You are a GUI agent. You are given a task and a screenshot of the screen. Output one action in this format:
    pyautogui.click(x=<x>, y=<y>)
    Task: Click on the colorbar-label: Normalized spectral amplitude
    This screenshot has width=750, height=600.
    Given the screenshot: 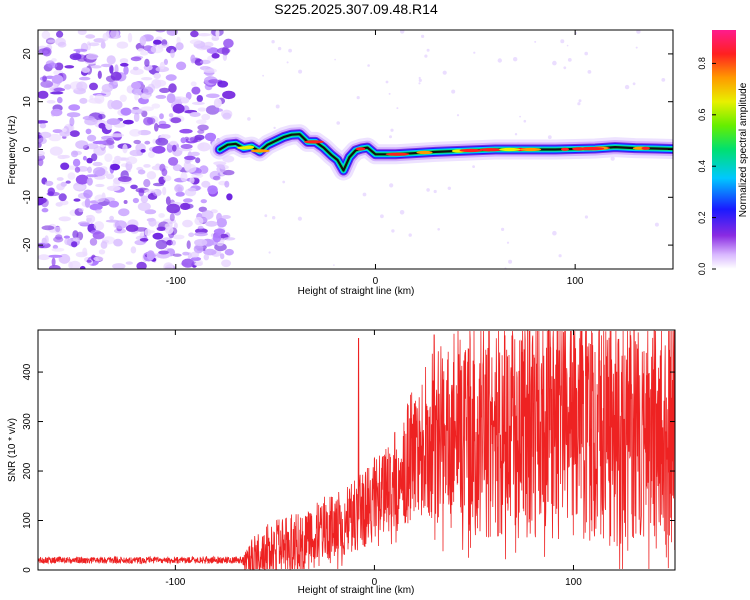 What is the action you would take?
    pyautogui.click(x=743, y=149)
    